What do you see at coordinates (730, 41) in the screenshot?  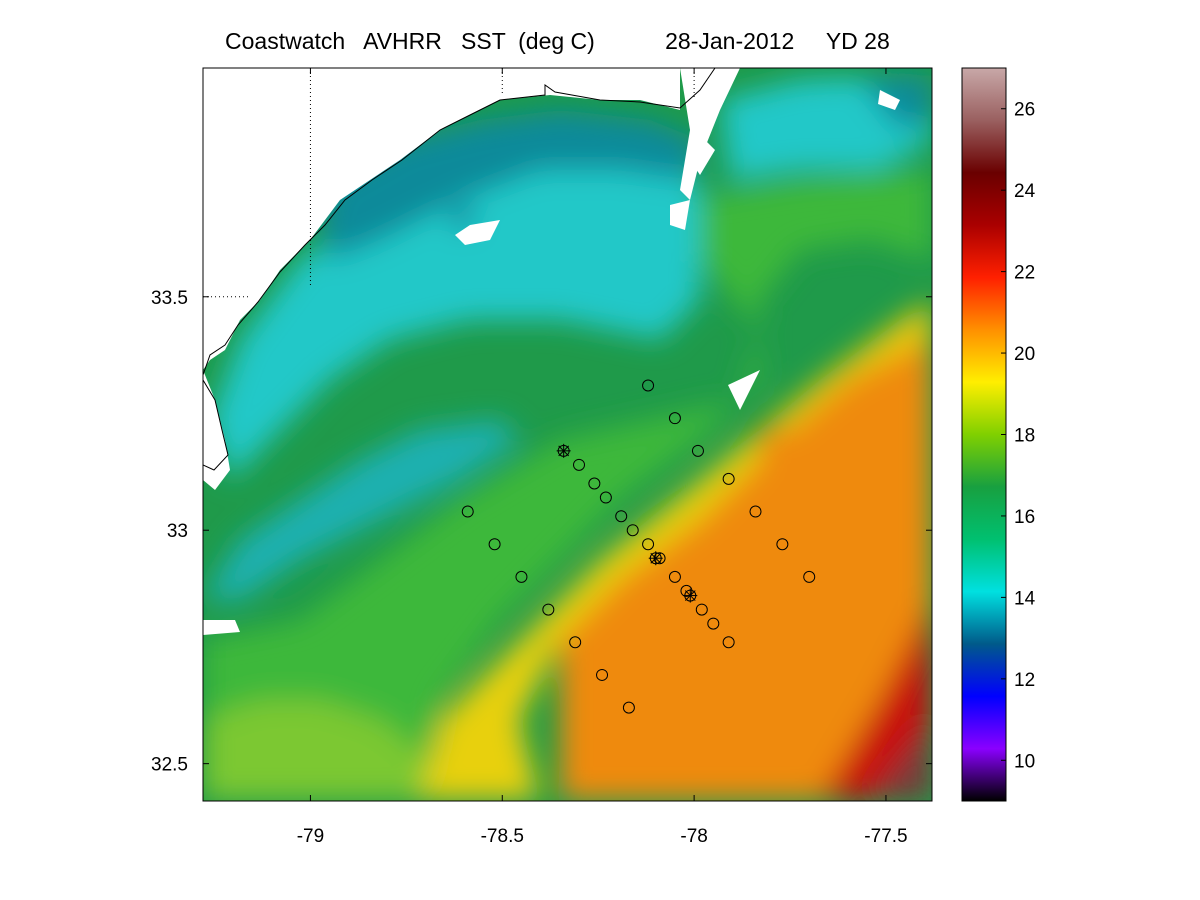 I see `title-date: 28-Jan-2012` at bounding box center [730, 41].